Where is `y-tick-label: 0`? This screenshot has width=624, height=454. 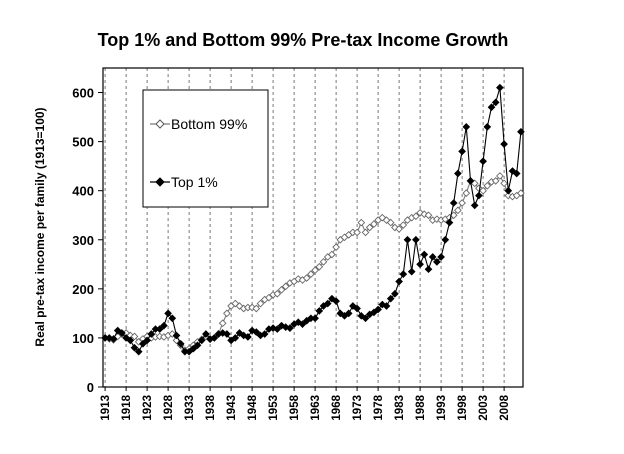 y-tick-label: 0 is located at coordinates (90, 387).